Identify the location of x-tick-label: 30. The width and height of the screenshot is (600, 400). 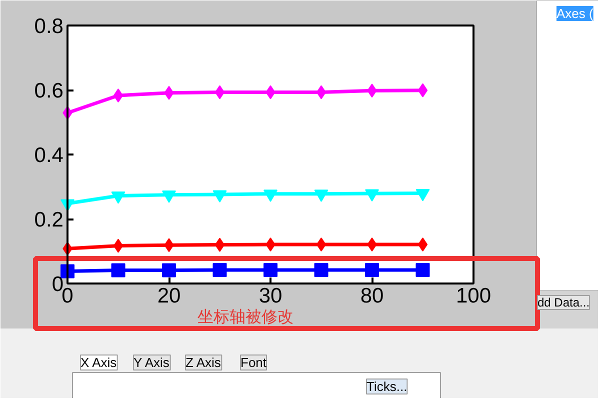
(270, 296).